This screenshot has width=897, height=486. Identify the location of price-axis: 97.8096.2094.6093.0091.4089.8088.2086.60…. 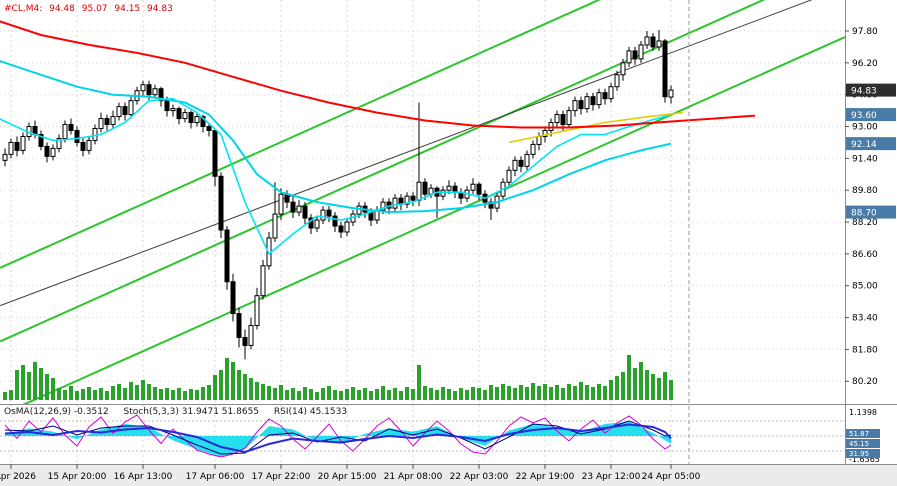
(870, 207).